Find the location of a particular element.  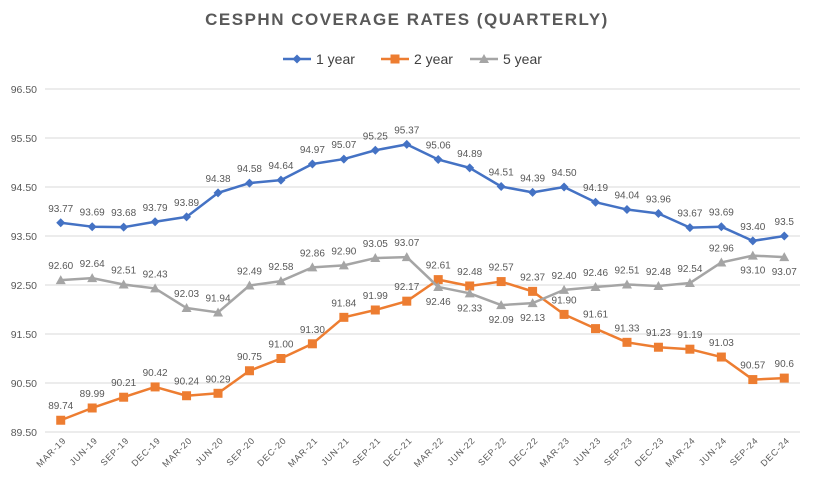

data-label: 93.40 is located at coordinates (752, 227).